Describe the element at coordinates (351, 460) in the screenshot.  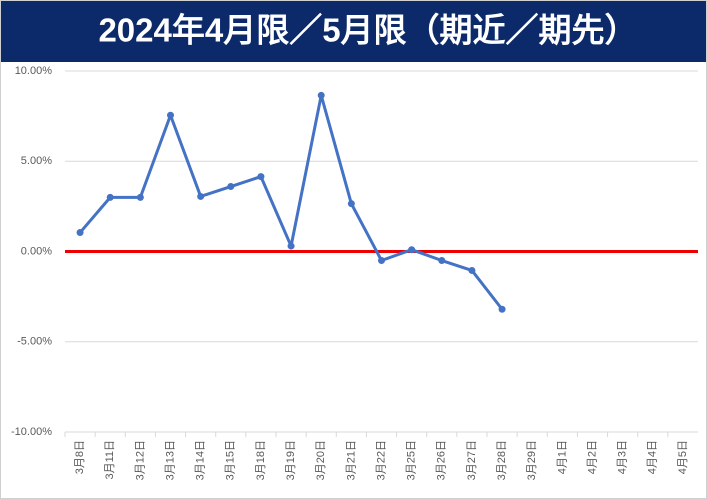
I see `x-tick-label: 3月21日` at that location.